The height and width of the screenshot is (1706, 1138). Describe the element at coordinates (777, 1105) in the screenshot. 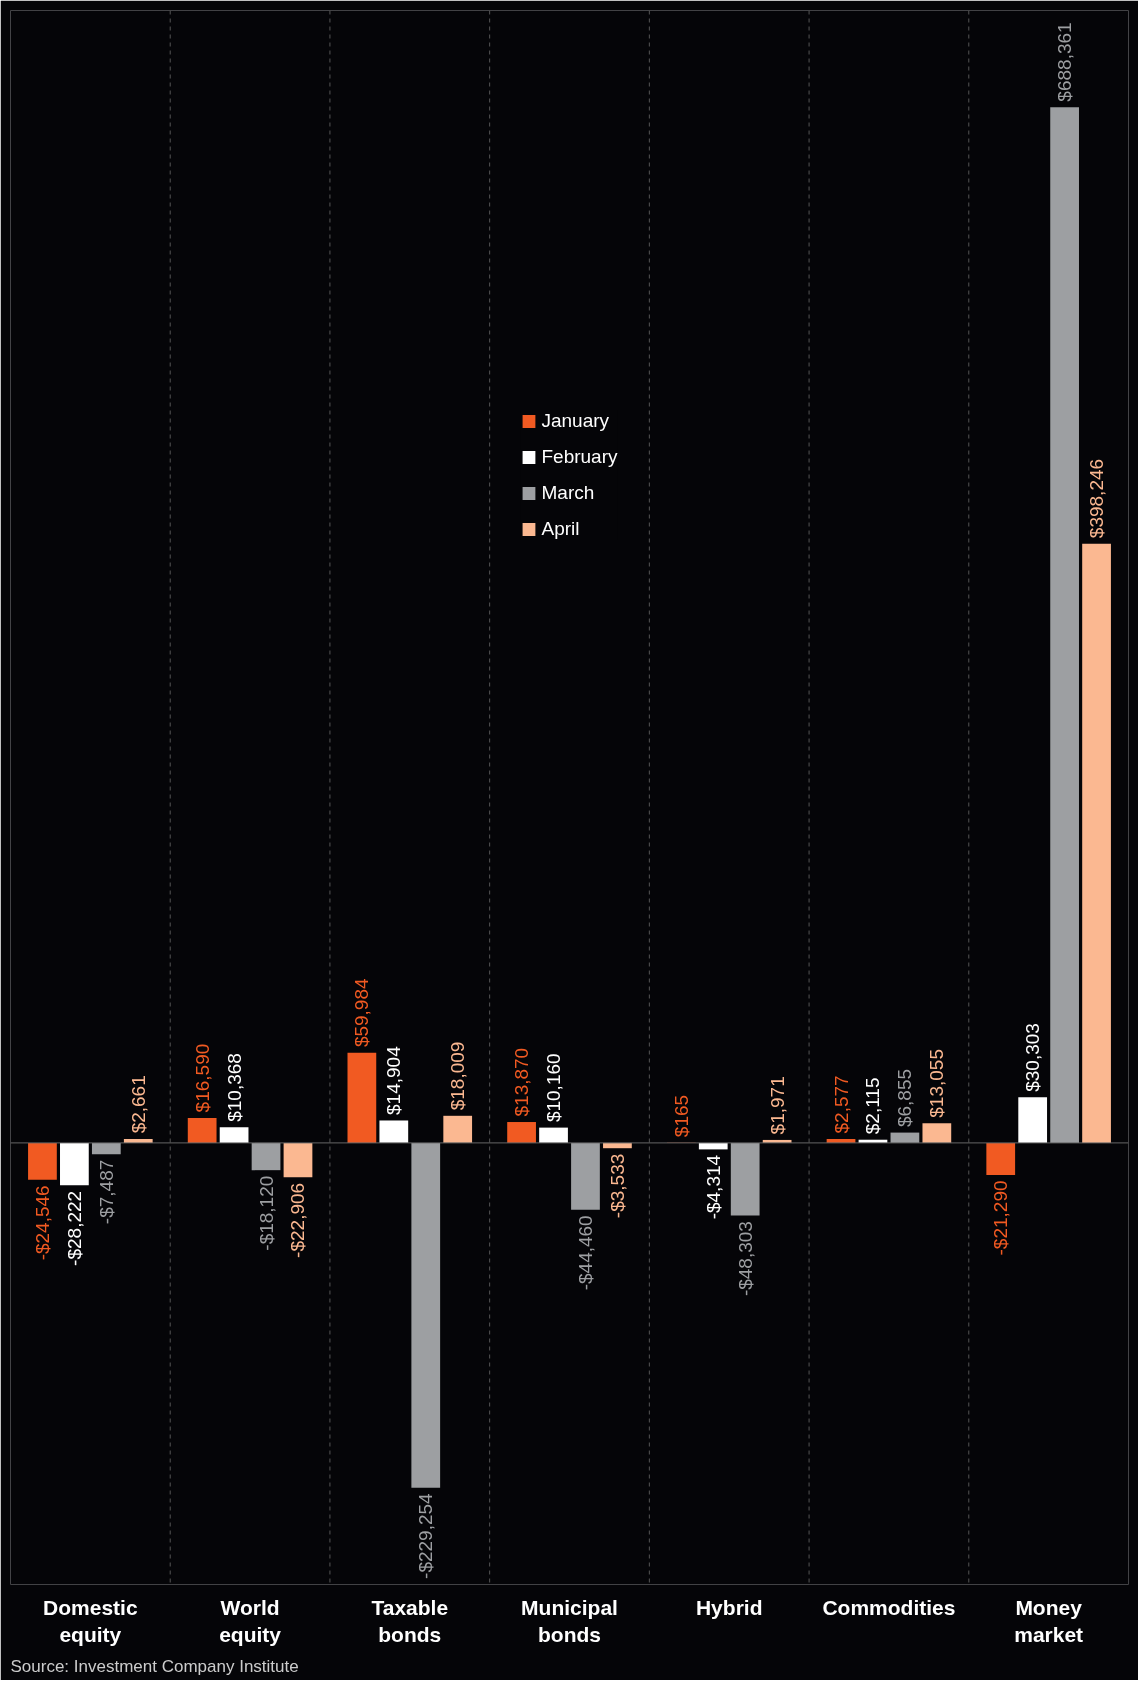

I see `data-label: $1,971` at that location.